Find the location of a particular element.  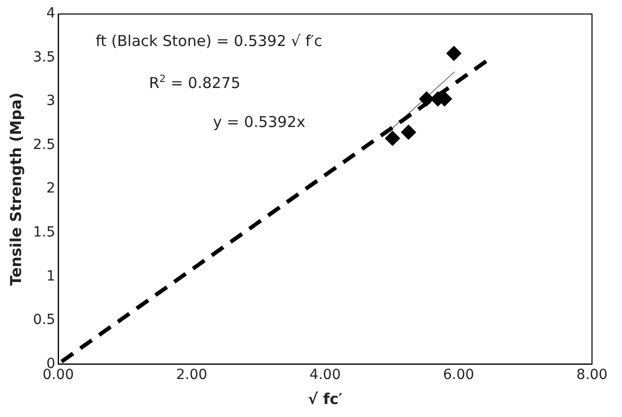

y-tick-label: 1.5 is located at coordinates (44, 232).